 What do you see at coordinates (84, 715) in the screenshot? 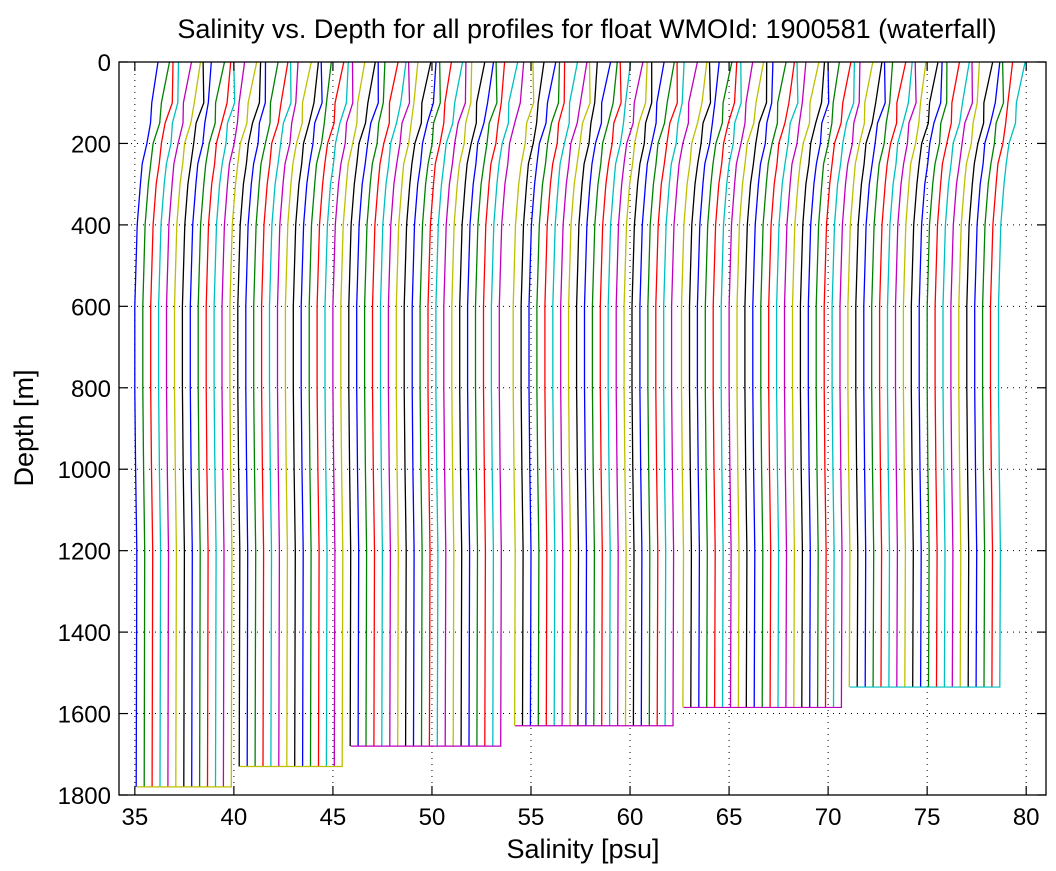
I see `y-tick-label: 1600` at bounding box center [84, 715].